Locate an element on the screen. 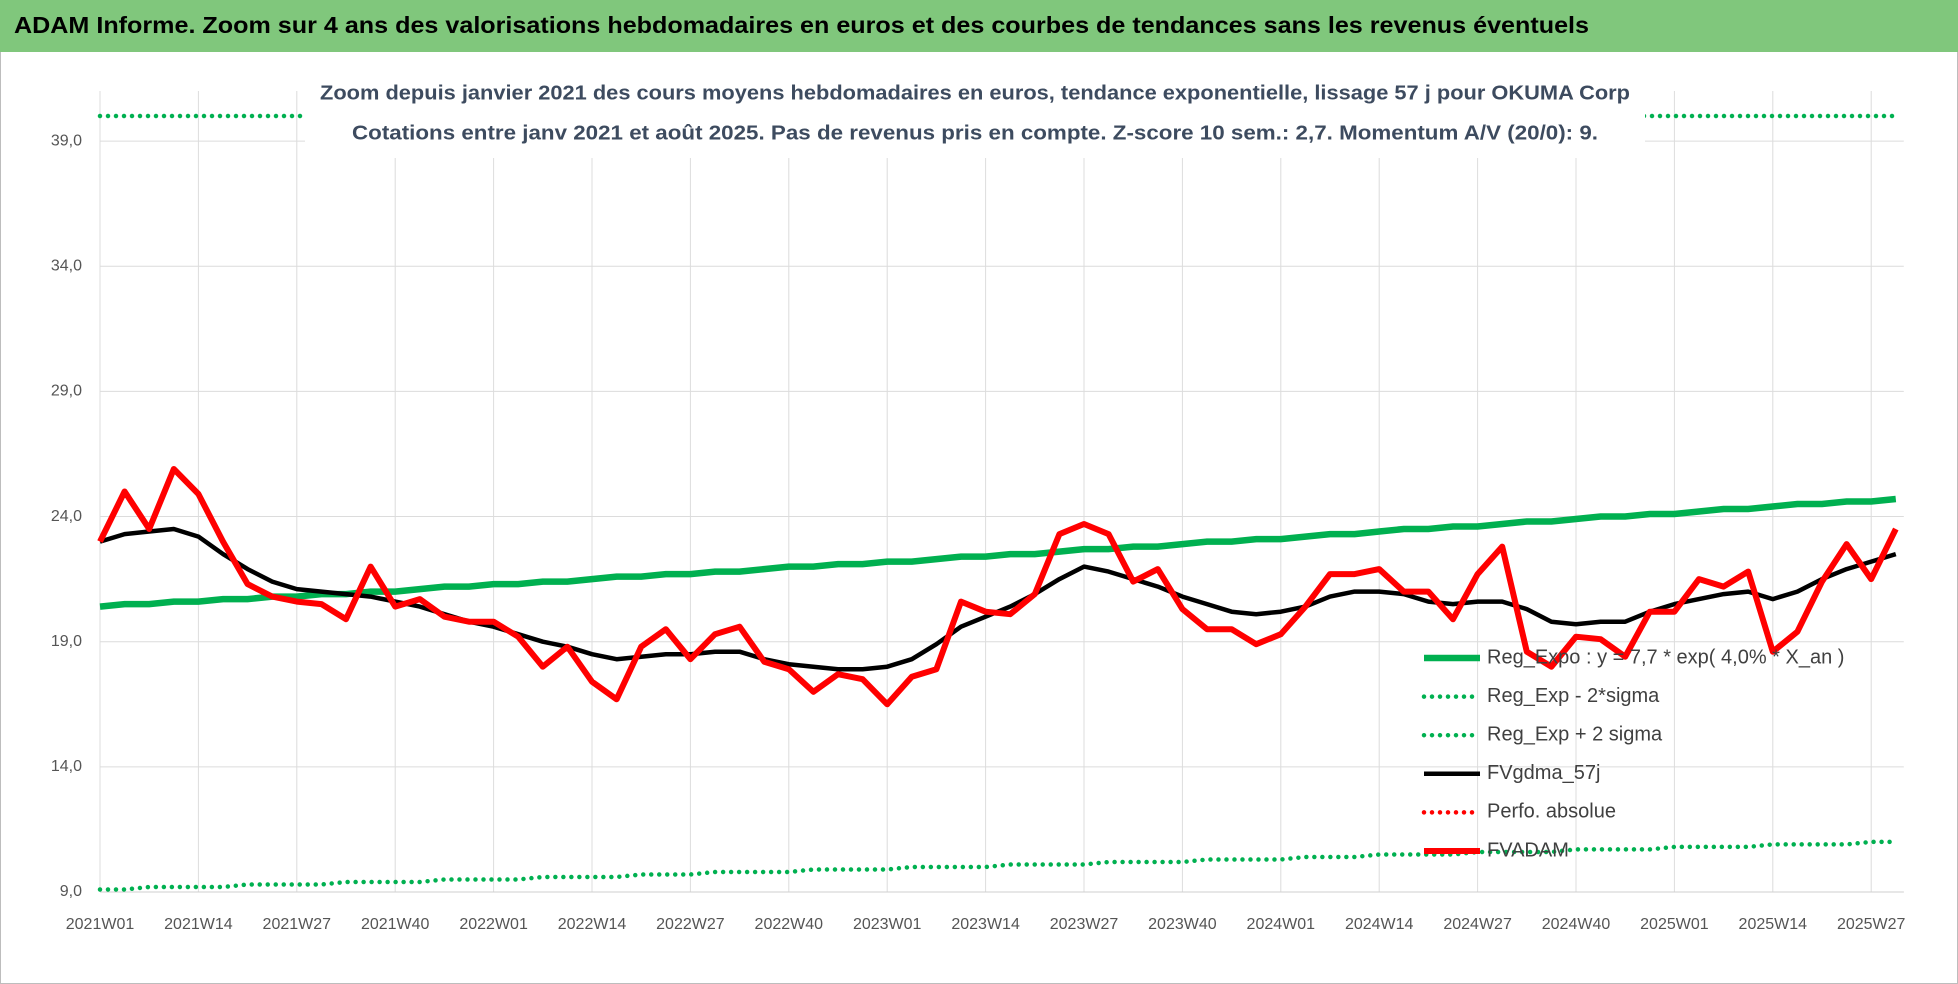 The image size is (1958, 984). x-tick-label: 2024W14 is located at coordinates (1379, 924).